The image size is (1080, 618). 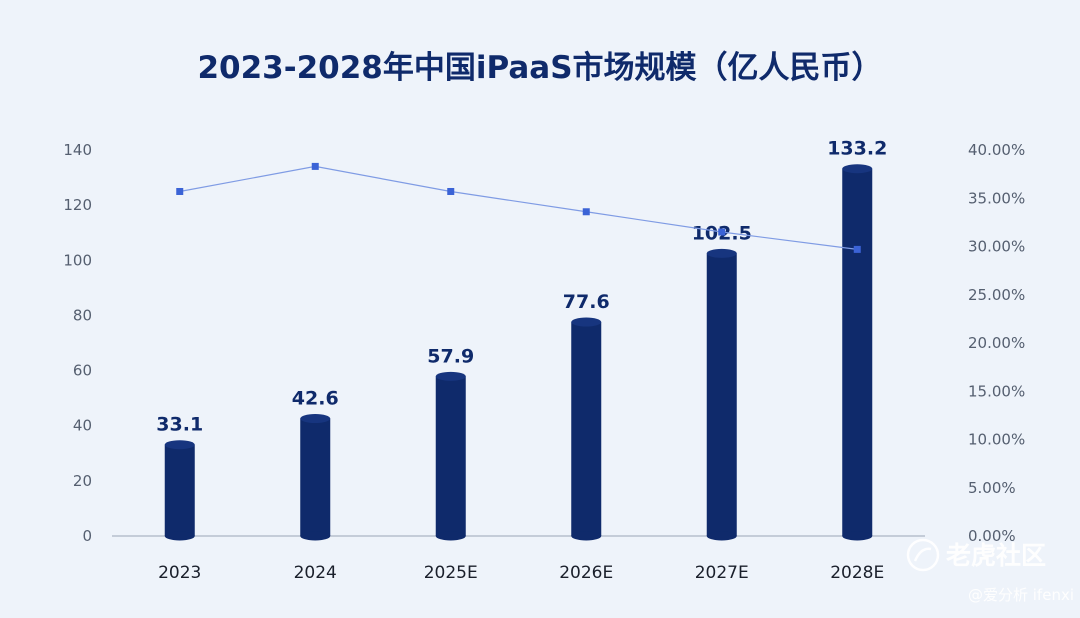 I want to click on left-axis: 0 20 40 60 80 100 120 140, so click(x=77, y=343).